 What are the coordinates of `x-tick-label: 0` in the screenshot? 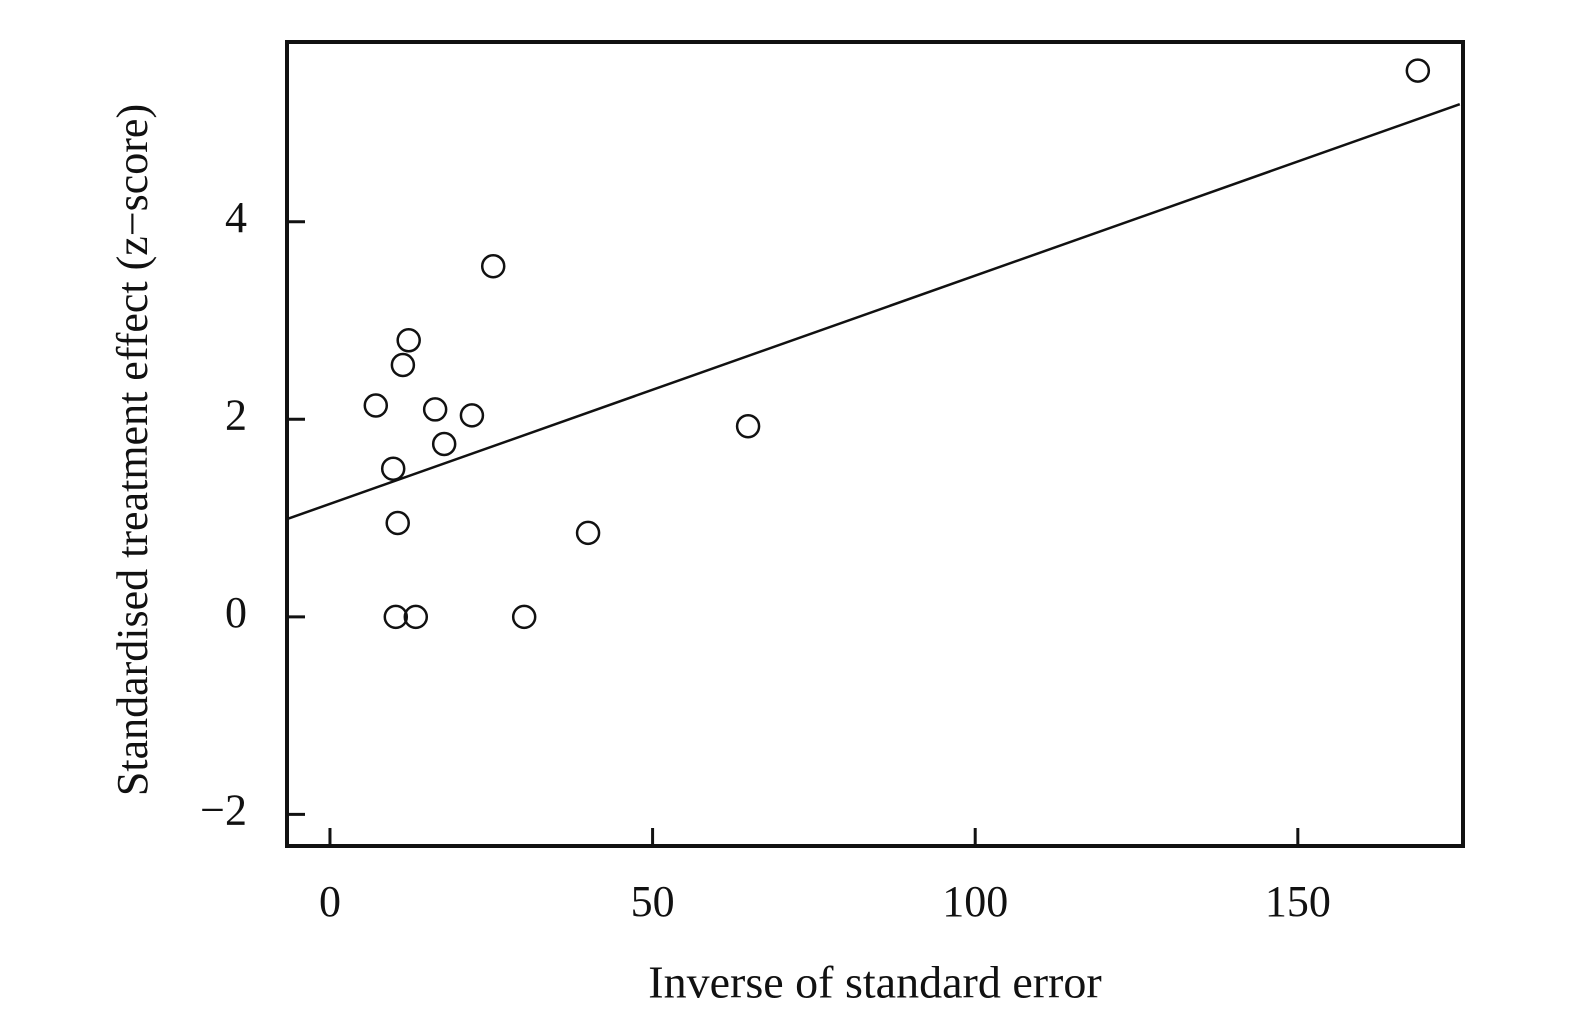 It's located at (330, 901).